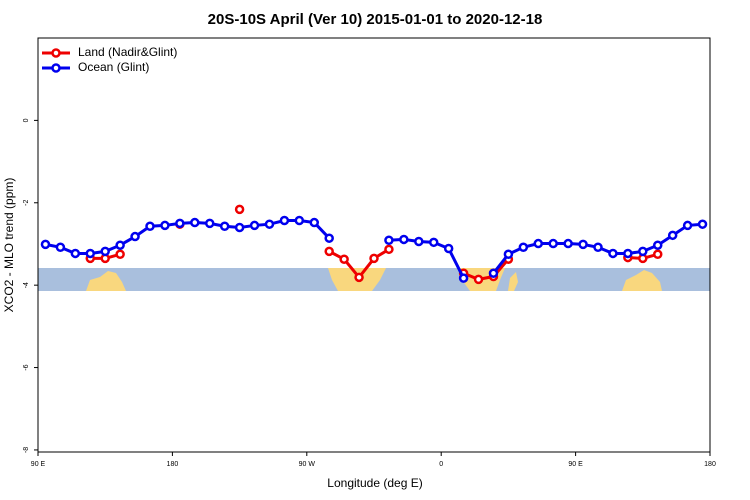 The height and width of the screenshot is (500, 750). What do you see at coordinates (26, 285) in the screenshot?
I see `y-tick-label: -4` at bounding box center [26, 285].